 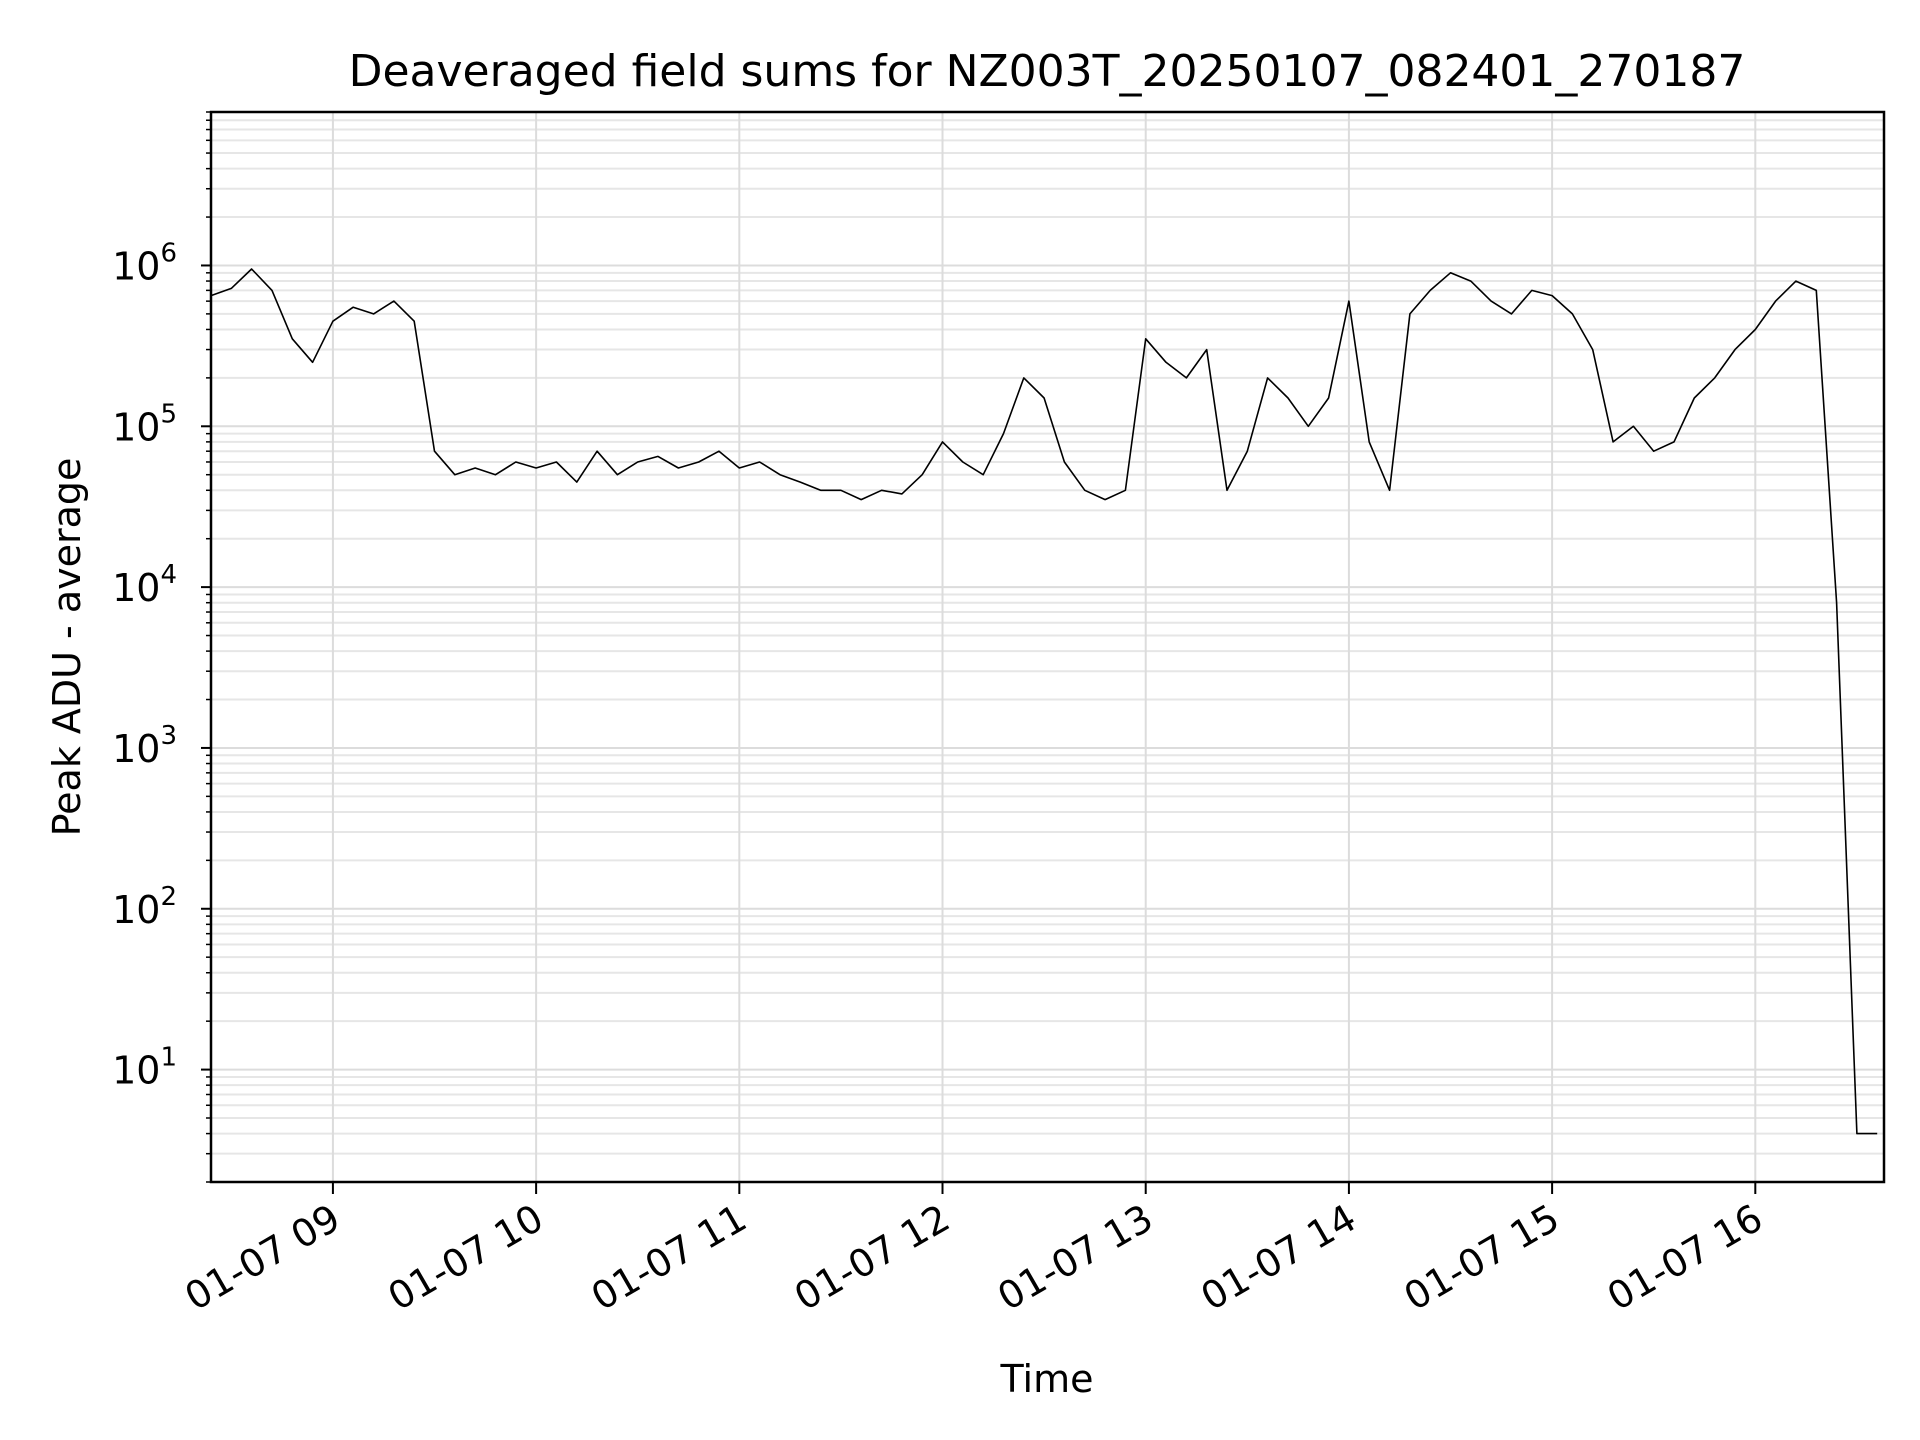 What do you see at coordinates (144, 585) in the screenshot?
I see `y-tick-label: 10⁴` at bounding box center [144, 585].